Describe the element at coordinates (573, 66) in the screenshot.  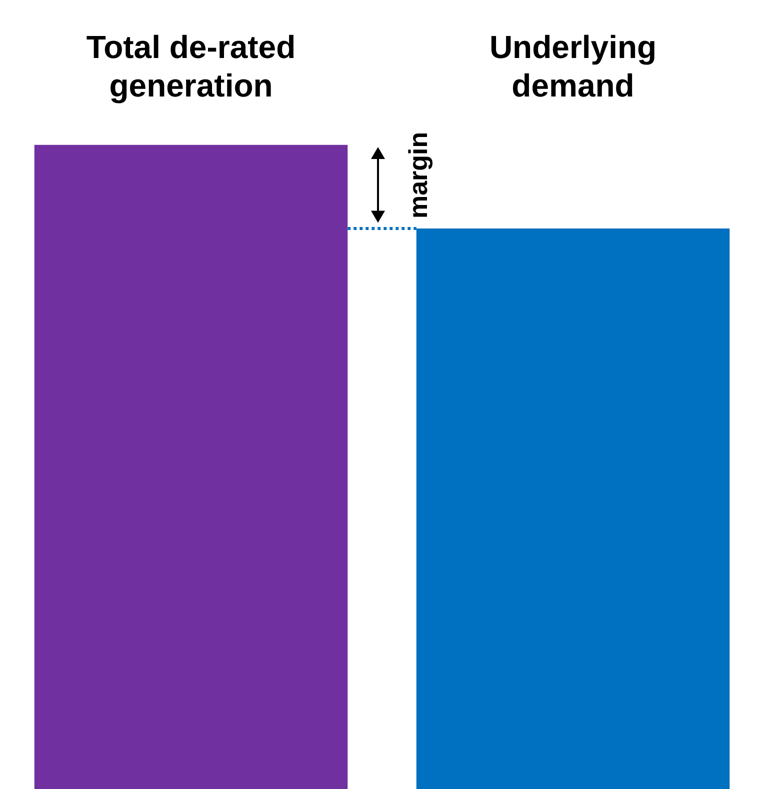
I see `x-tick-label: Underlying demand` at that location.